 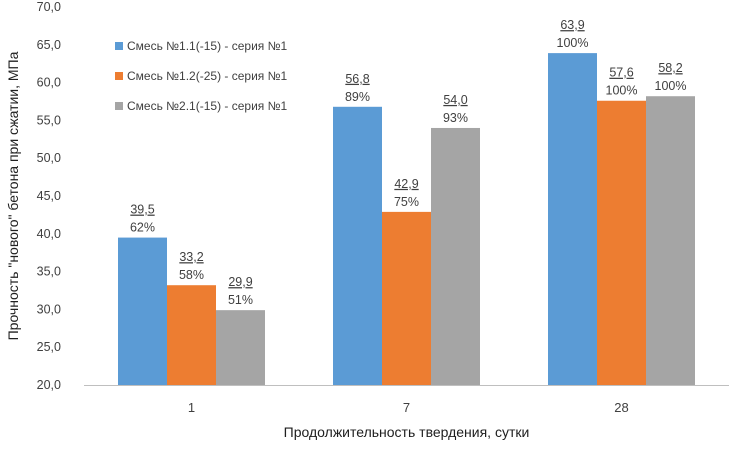 What do you see at coordinates (455, 118) in the screenshot?
I see `bar-percent-label: 93%` at bounding box center [455, 118].